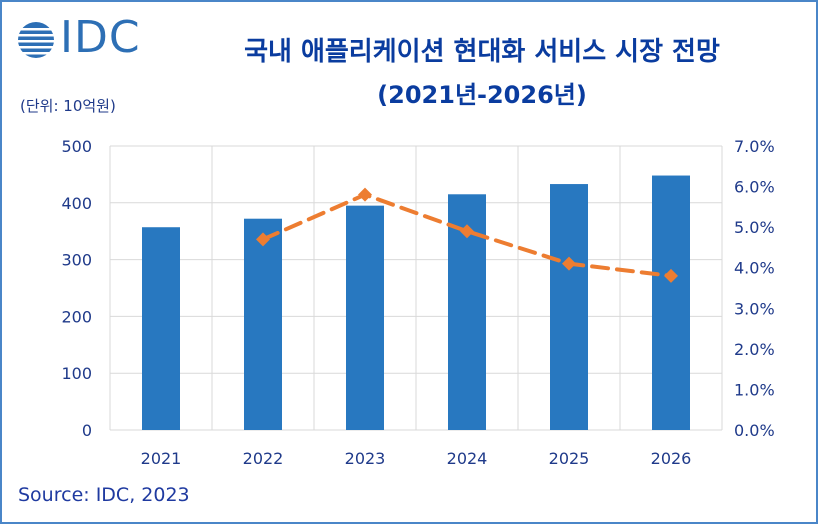  Describe the element at coordinates (161, 458) in the screenshot. I see `x-tick-label: 2021` at that location.